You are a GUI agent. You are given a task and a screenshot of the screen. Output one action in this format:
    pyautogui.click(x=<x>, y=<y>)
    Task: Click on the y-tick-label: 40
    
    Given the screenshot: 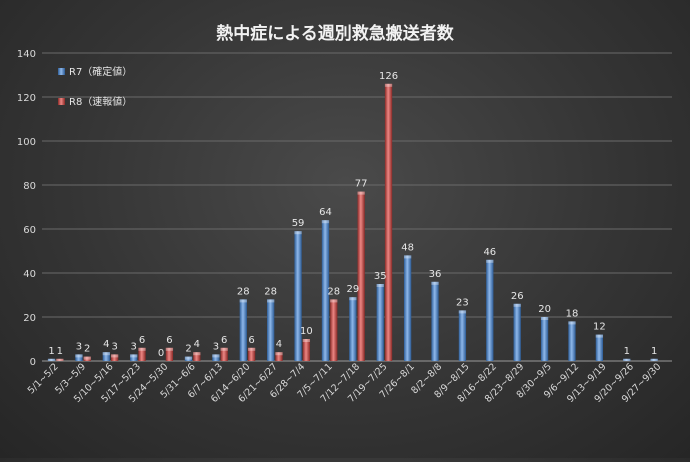 What is the action you would take?
    pyautogui.click(x=29, y=274)
    